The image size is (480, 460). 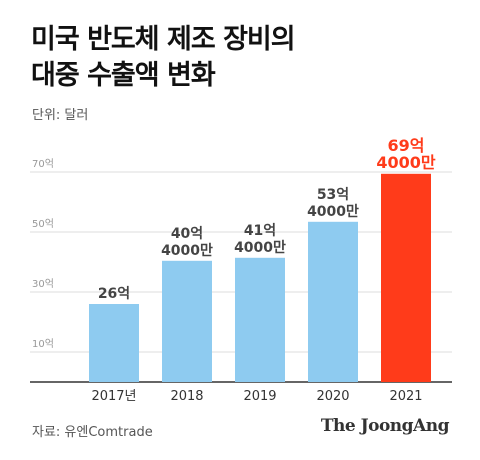 I want to click on x-tick-label: 2021, so click(x=405, y=396).